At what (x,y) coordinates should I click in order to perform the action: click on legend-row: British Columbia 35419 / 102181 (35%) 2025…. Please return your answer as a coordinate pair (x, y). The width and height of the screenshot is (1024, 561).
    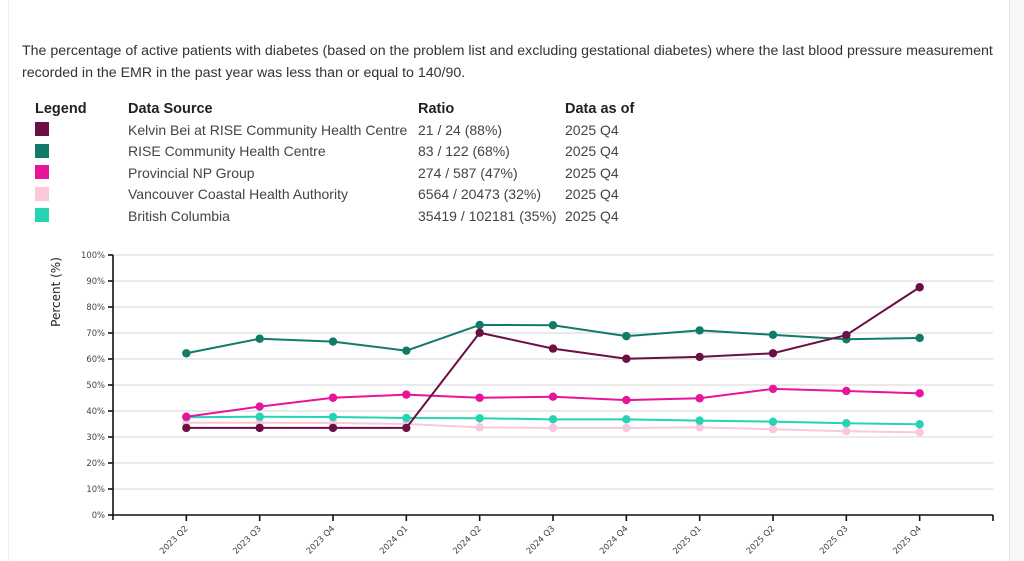
    Looking at the image, I should click on (334, 216).